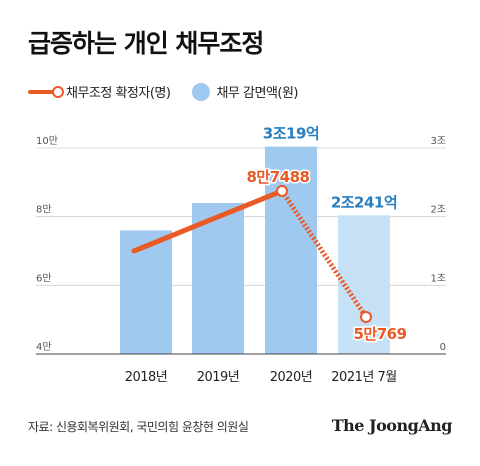  Describe the element at coordinates (379, 334) in the screenshot. I see `line-value-label: 5만769` at that location.